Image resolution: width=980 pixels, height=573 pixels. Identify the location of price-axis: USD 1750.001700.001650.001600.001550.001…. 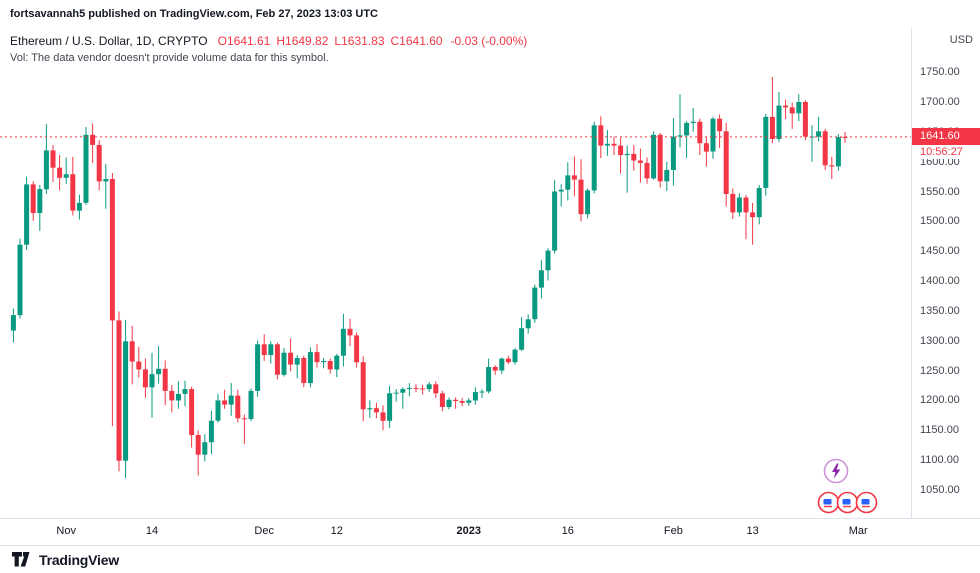
(945, 273).